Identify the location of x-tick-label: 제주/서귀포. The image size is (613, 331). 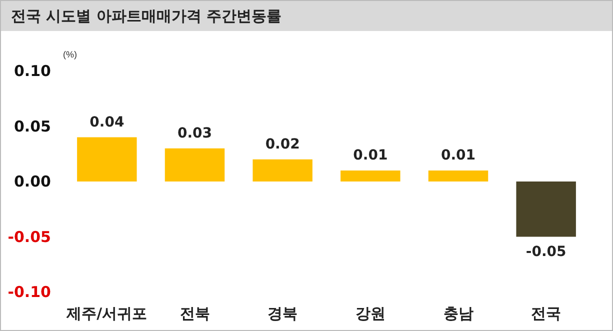
(107, 313).